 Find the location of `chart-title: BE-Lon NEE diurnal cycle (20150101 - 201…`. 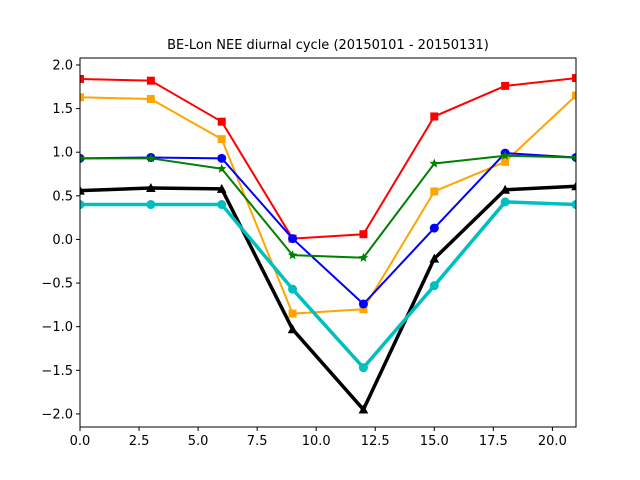

chart-title: BE-Lon NEE diurnal cycle (20150101 - 201… is located at coordinates (328, 45).